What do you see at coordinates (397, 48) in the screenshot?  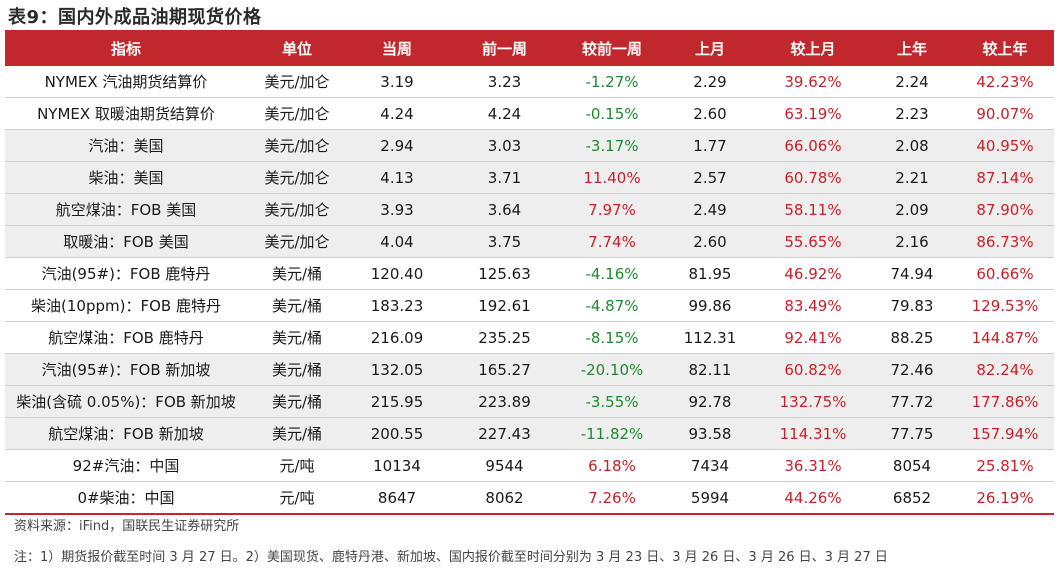 I see `header-this-week: 当周` at bounding box center [397, 48].